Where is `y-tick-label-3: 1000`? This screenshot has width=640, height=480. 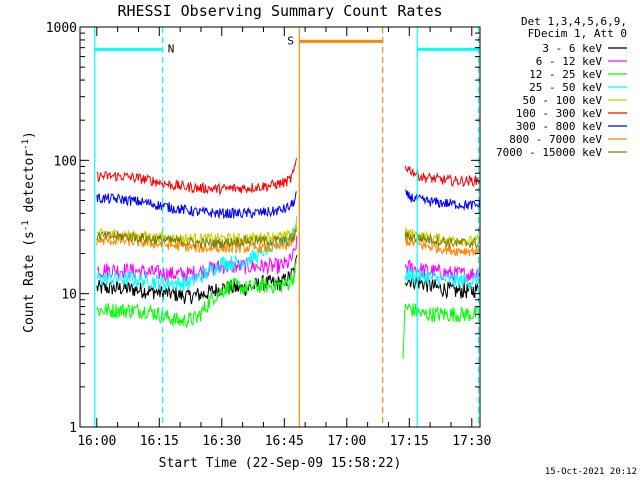 y-tick-label-3: 1000 is located at coordinates (61, 28).